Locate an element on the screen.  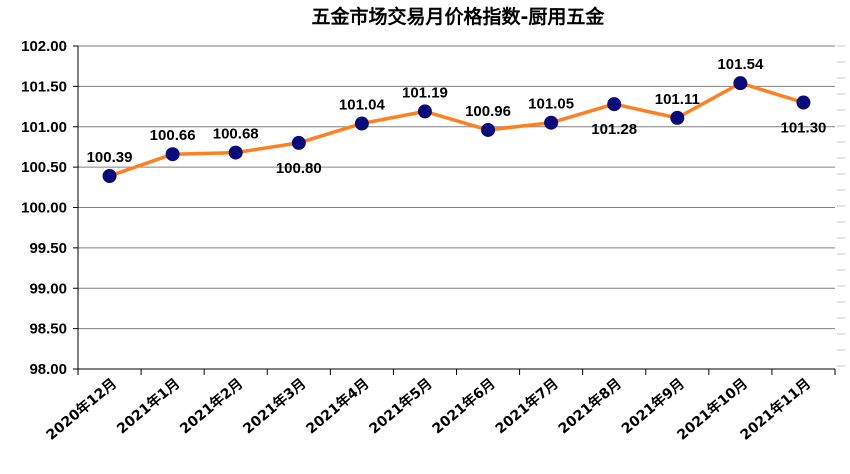
data-label: 100.66 is located at coordinates (173, 135).